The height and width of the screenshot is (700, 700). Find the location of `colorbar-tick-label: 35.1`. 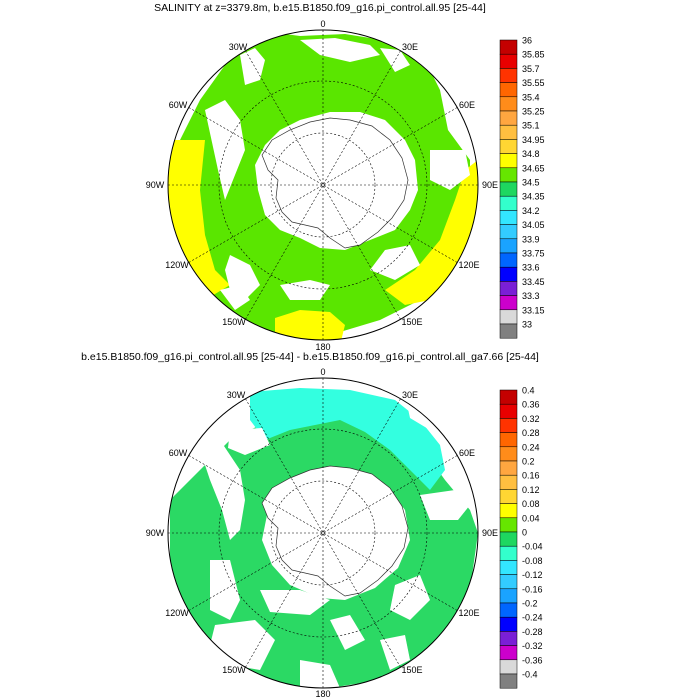

colorbar-tick-label: 35.1 is located at coordinates (531, 126).